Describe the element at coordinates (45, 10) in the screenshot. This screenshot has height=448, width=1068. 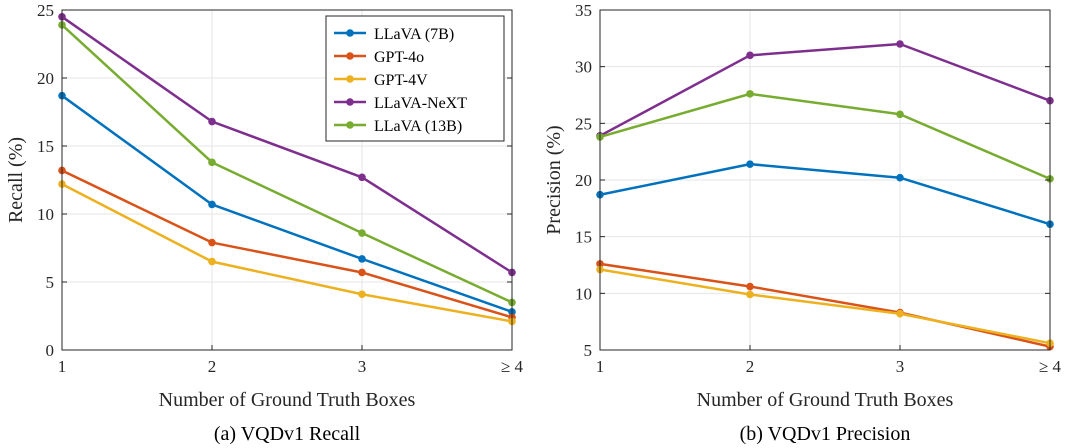
I see `recall-y-tick-label: 25` at that location.